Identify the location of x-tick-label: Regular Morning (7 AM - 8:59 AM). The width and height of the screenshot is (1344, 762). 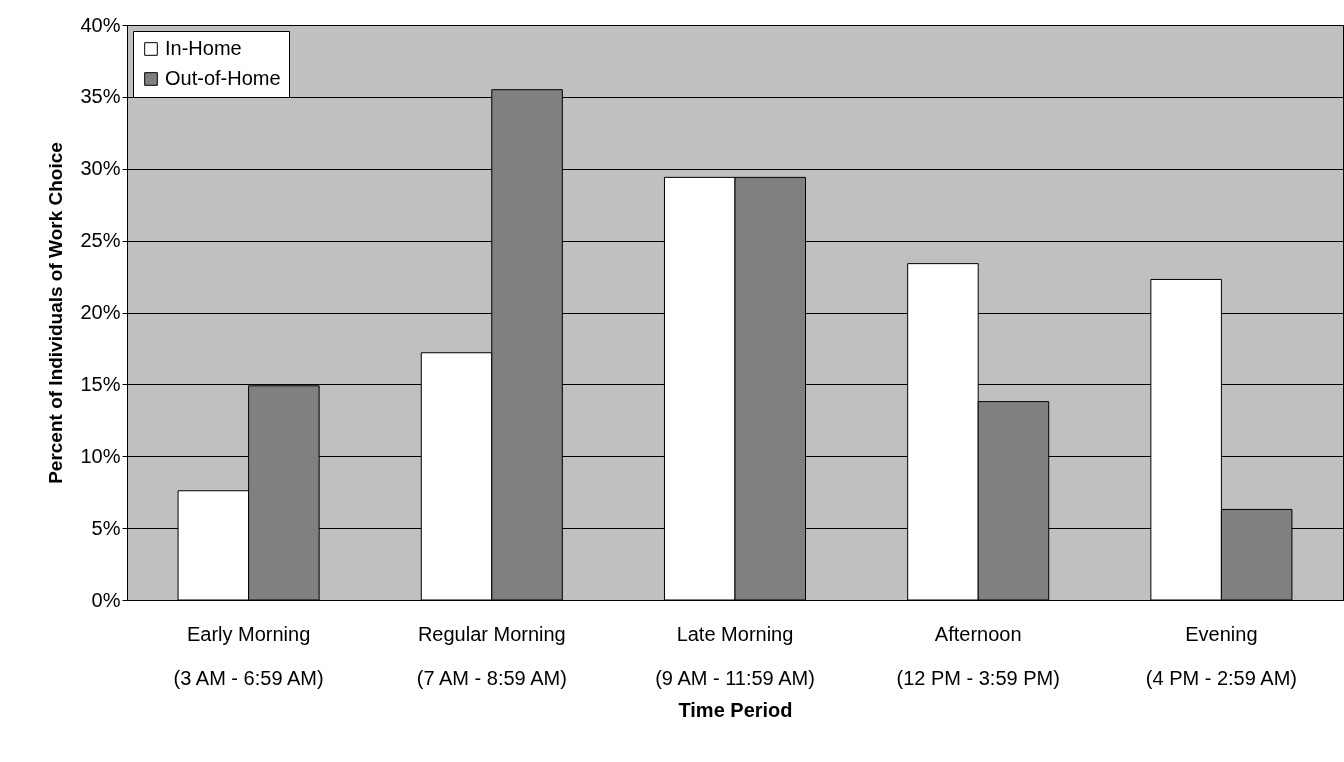
(491, 655).